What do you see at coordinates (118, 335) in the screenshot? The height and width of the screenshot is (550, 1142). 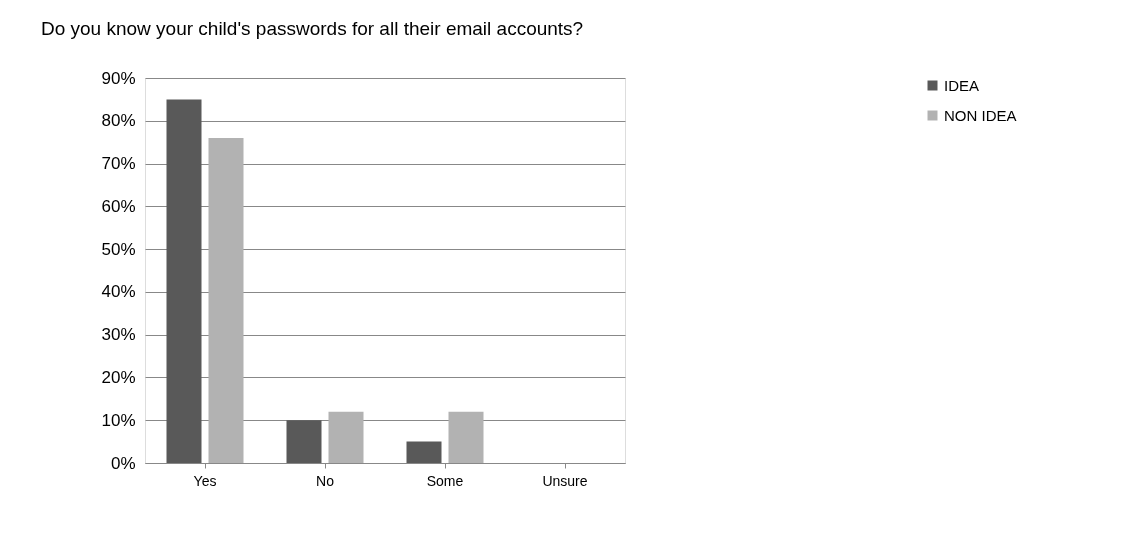 I see `y-tick-label: 30%` at bounding box center [118, 335].